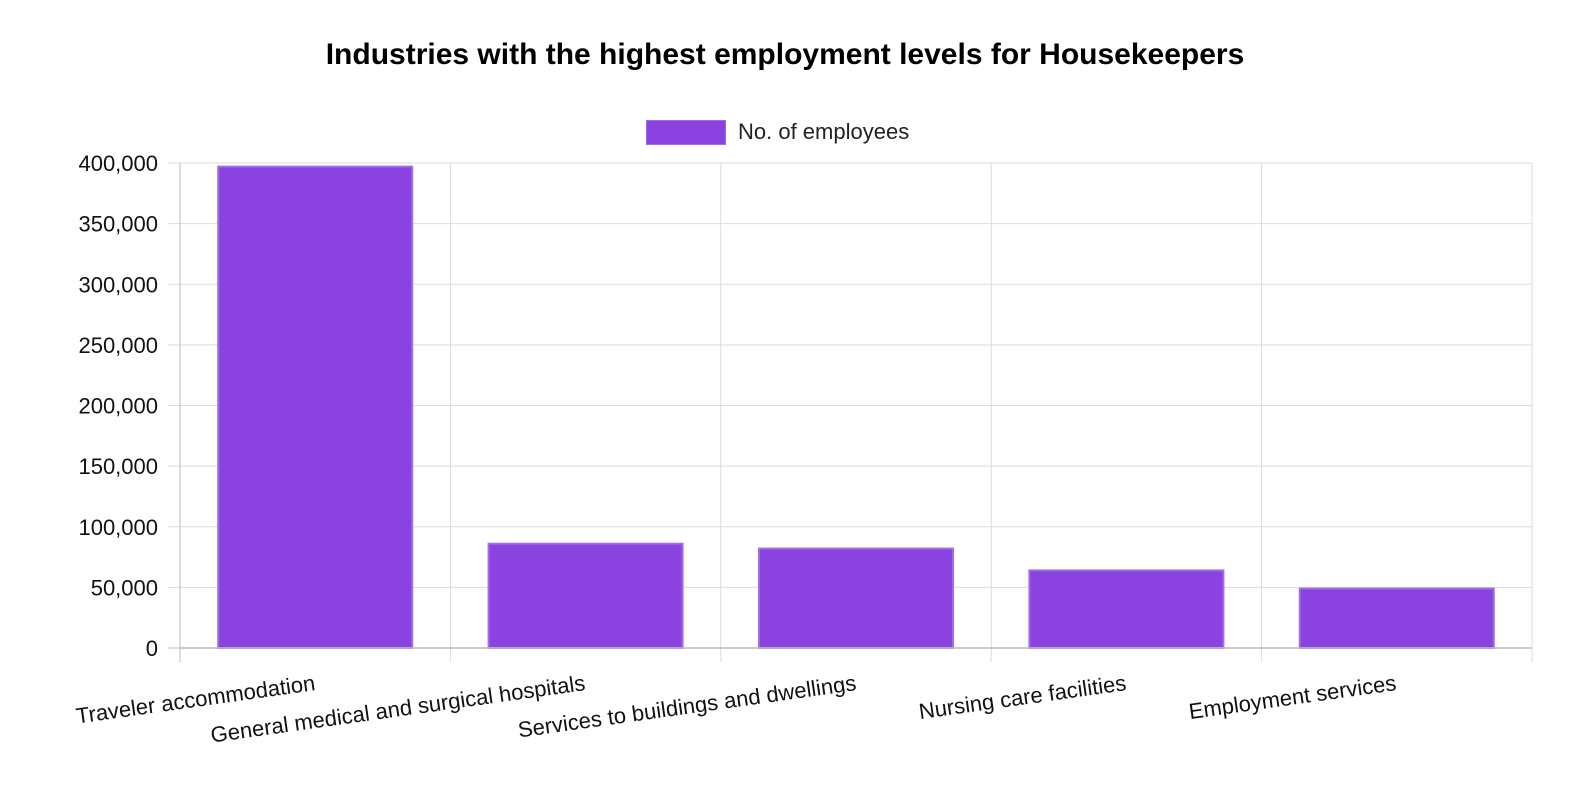 This screenshot has width=1574, height=790. What do you see at coordinates (124, 587) in the screenshot?
I see `y-tick-label: 50,000` at bounding box center [124, 587].